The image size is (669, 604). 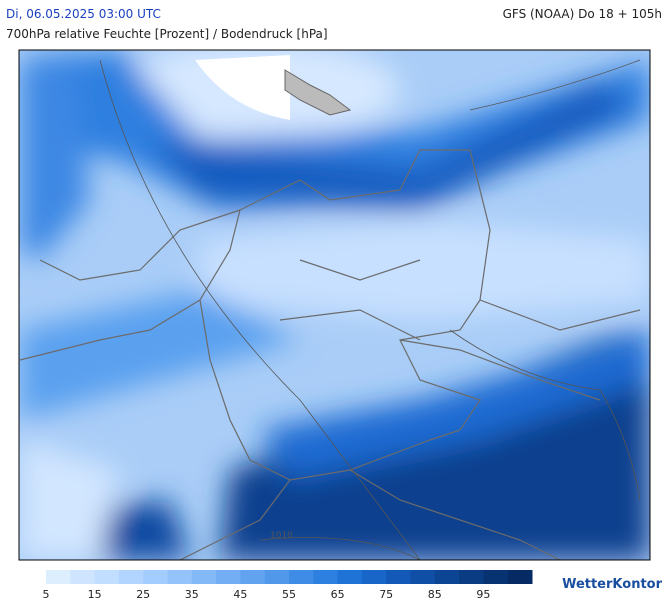 What do you see at coordinates (289, 594) in the screenshot?
I see `colorbar-tick-label: 55` at bounding box center [289, 594].